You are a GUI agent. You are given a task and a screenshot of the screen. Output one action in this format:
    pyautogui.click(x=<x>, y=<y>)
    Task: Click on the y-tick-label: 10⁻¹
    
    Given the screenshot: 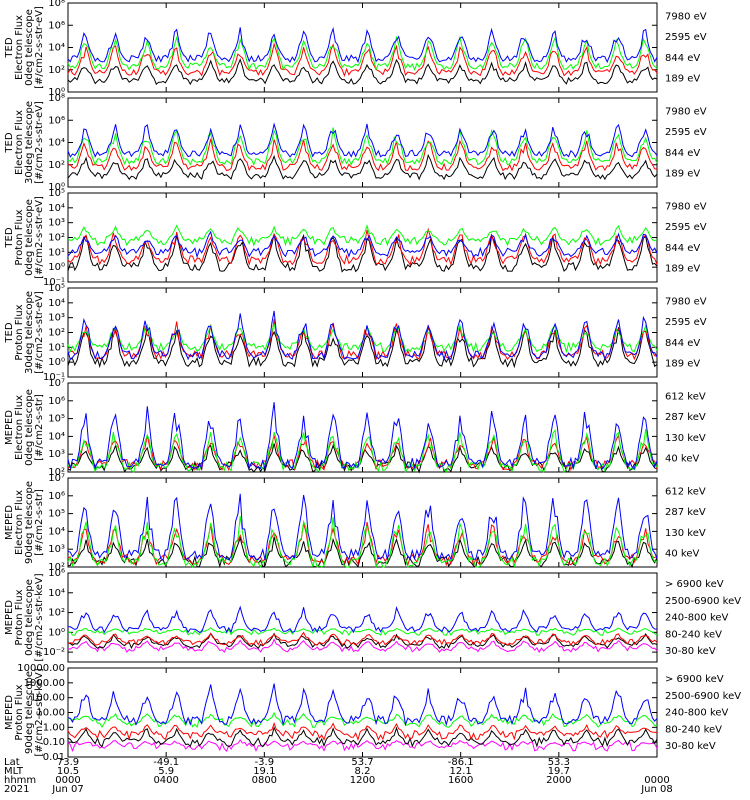 What is the action you would take?
    pyautogui.click(x=54, y=377)
    